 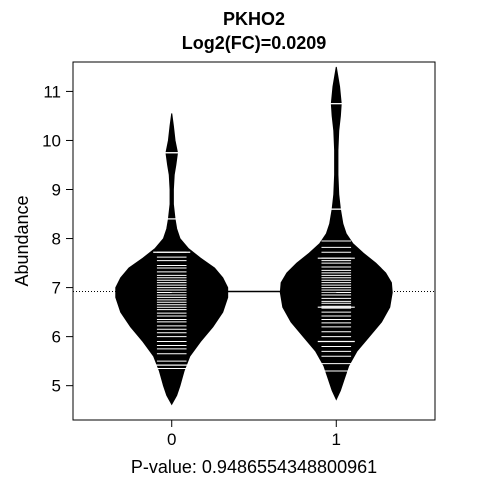 I want to click on y-tick-label: 8, so click(x=56, y=239).